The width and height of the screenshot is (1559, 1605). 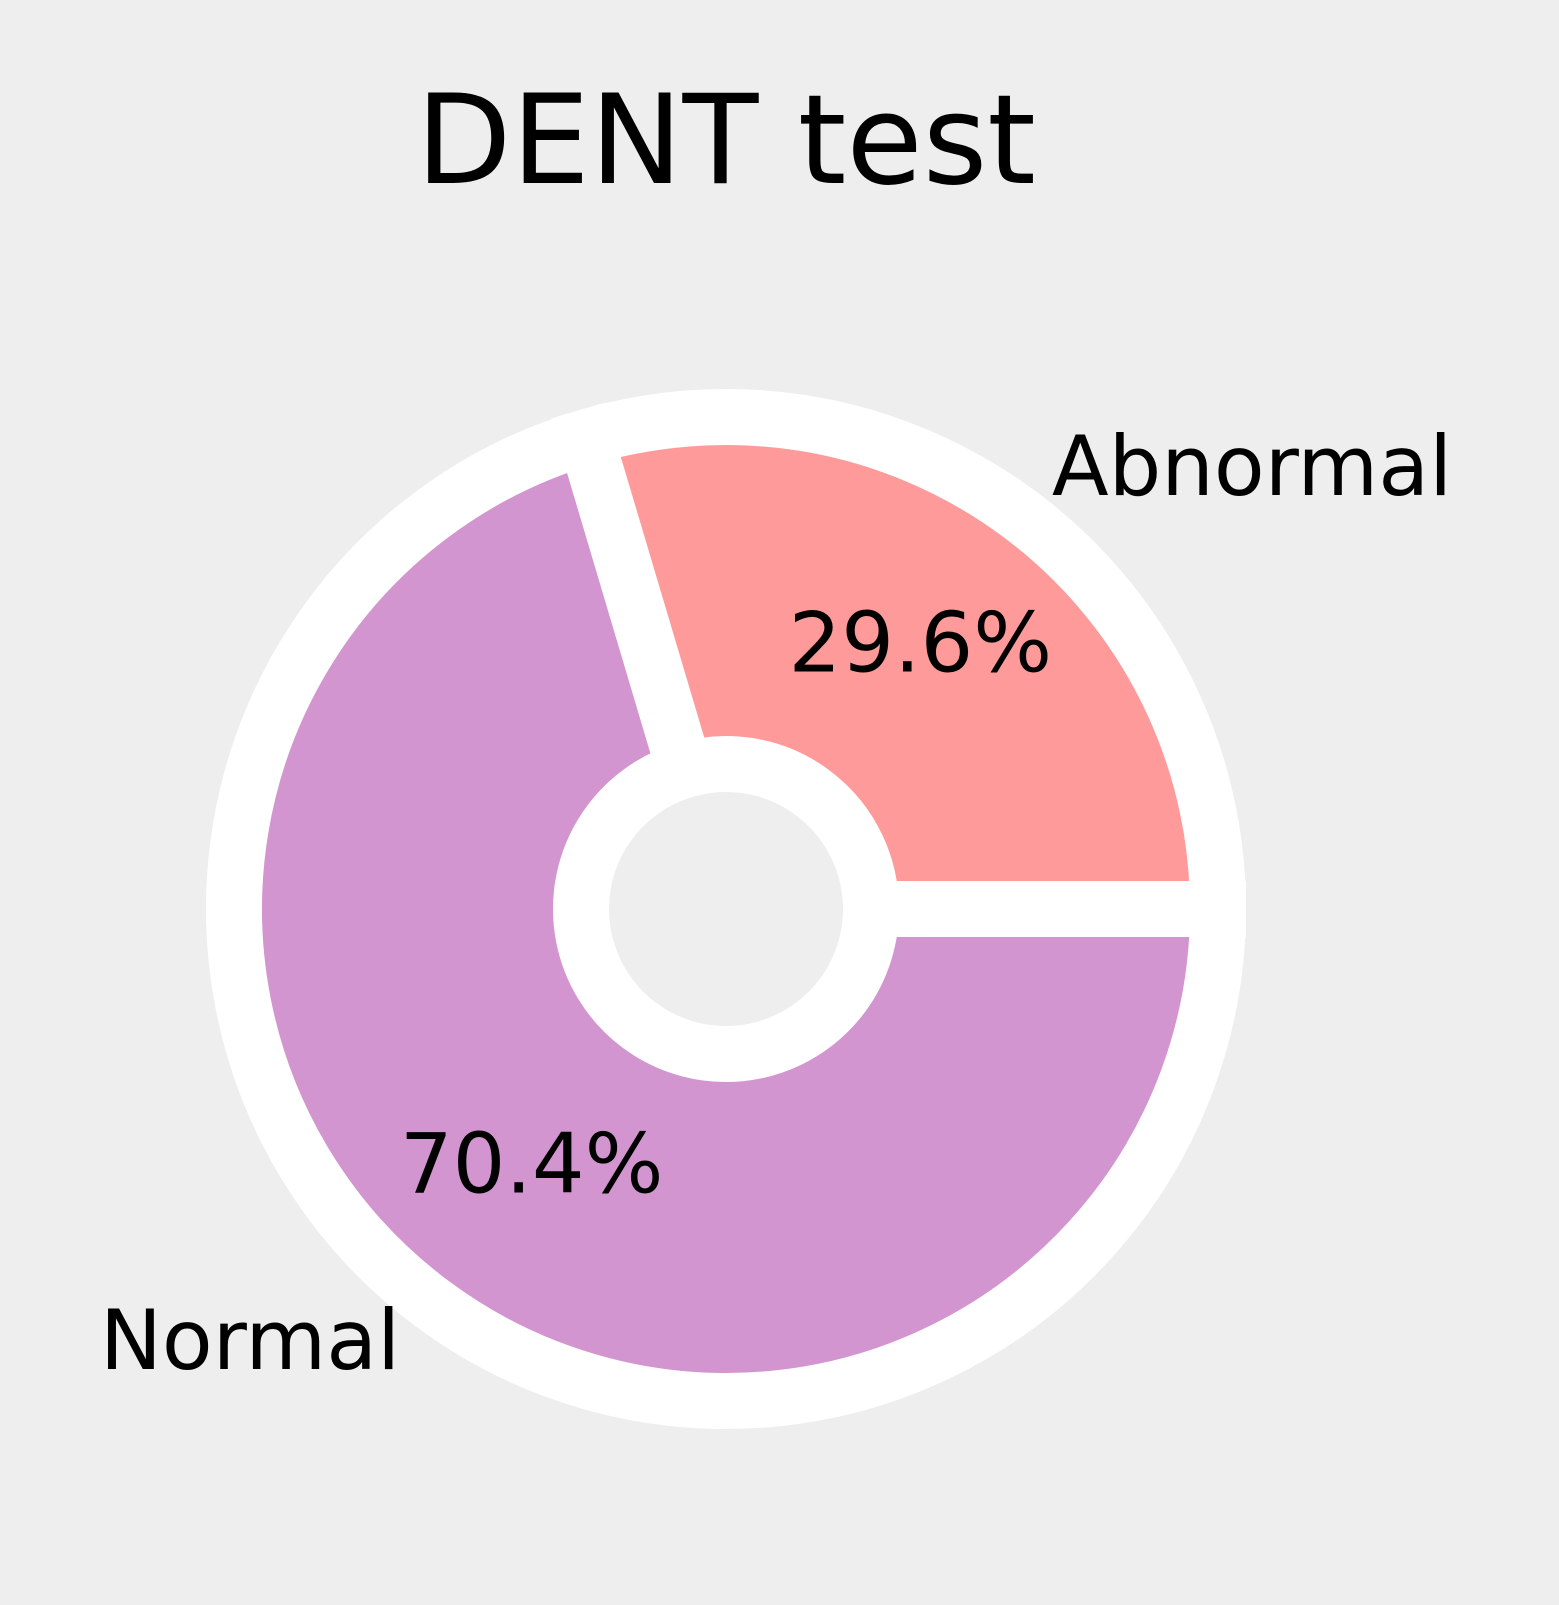 I want to click on slice-percent-abnormal: 29.6%, so click(x=920, y=642).